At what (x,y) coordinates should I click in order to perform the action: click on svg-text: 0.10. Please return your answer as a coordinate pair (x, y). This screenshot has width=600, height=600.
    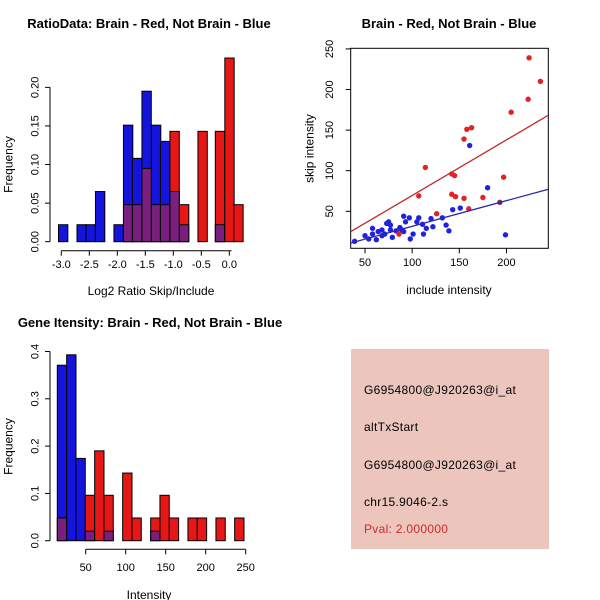
    Looking at the image, I should click on (36, 164).